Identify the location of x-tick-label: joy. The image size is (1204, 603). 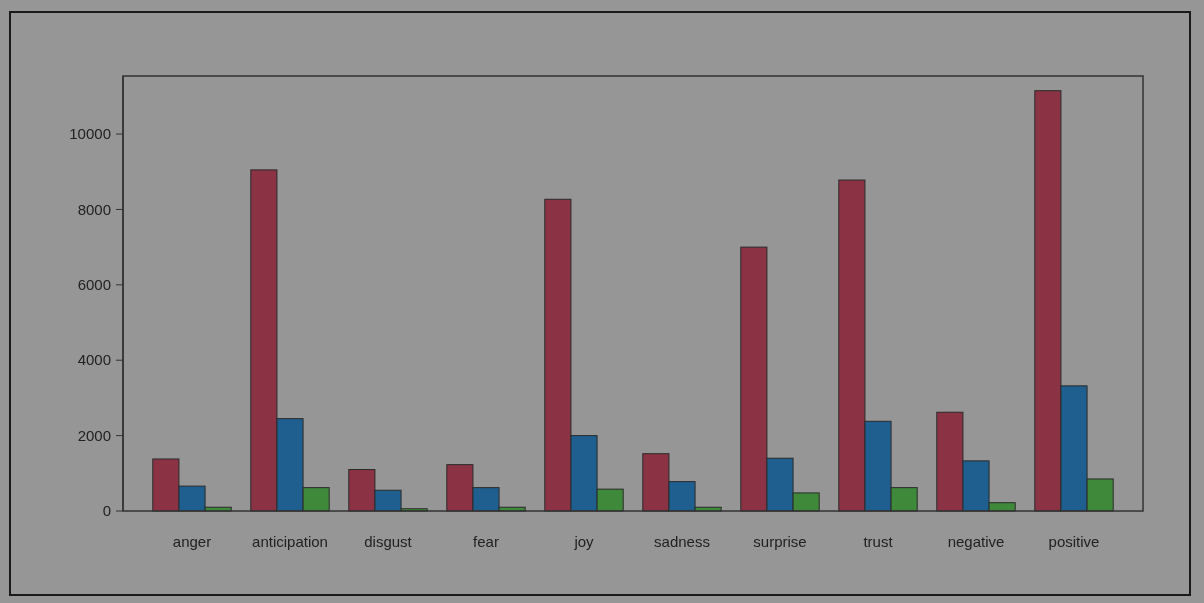
(584, 541).